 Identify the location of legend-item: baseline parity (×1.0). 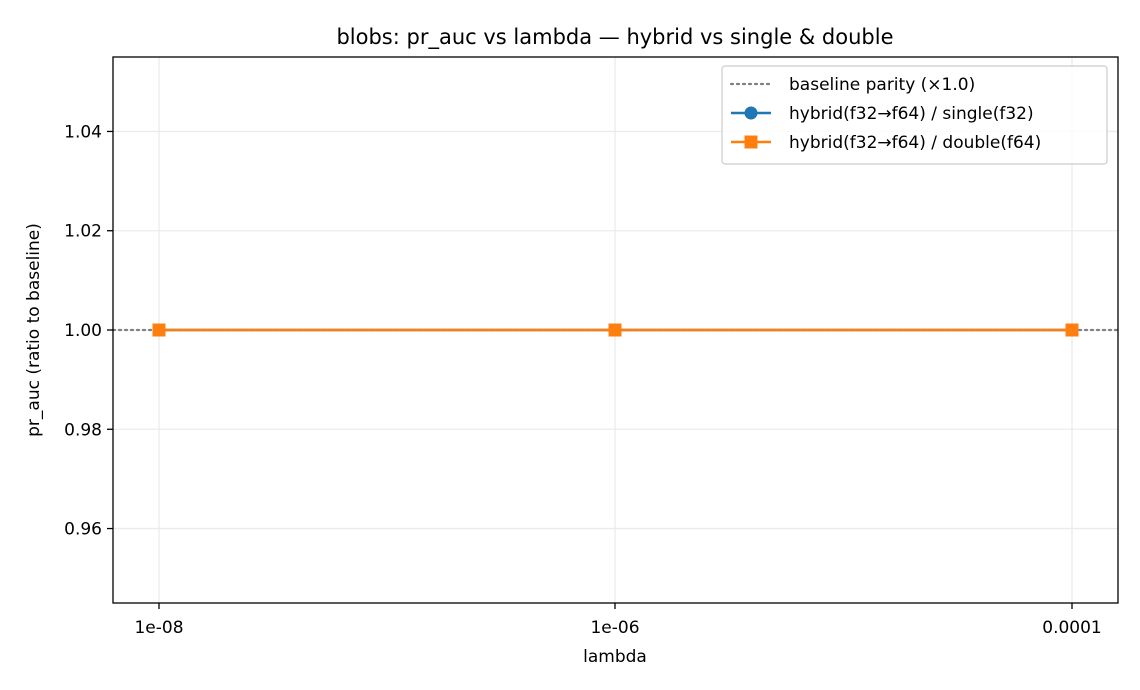
(852, 85).